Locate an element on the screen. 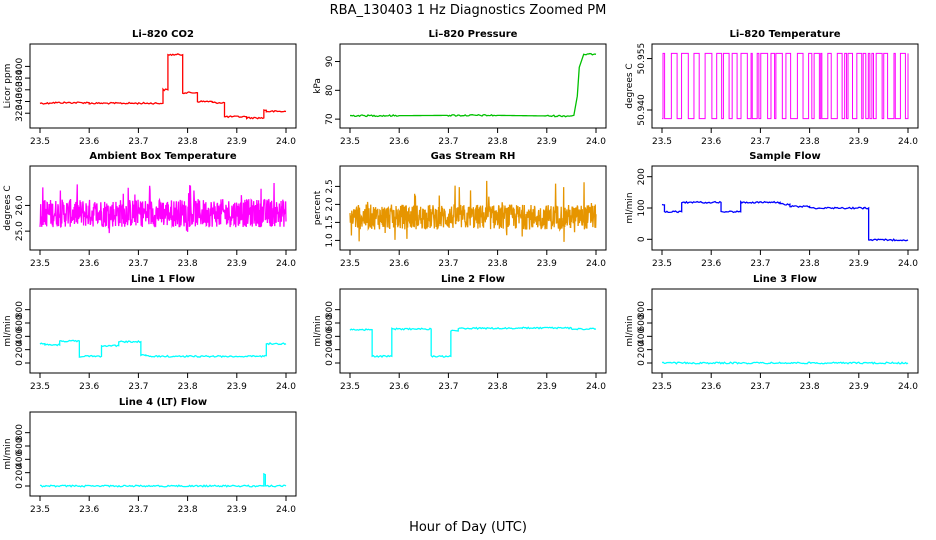 This screenshot has width=936, height=540. y-tick-label: 25.0 is located at coordinates (20, 231).